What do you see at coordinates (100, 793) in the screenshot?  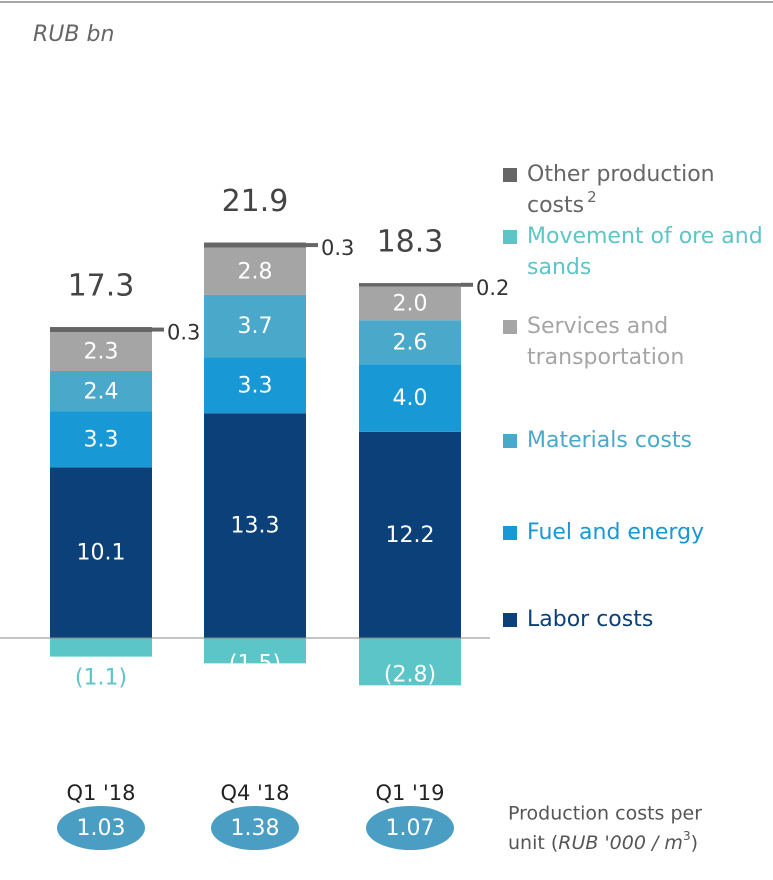 I see `x-tick-label: Q1 '18` at bounding box center [100, 793].